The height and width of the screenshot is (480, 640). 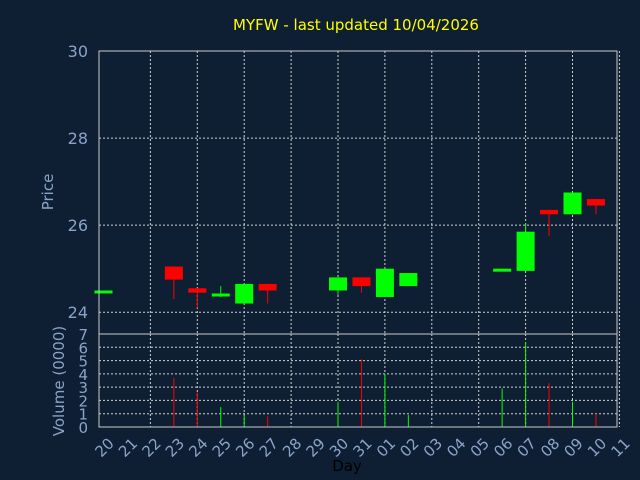 What do you see at coordinates (385, 384) in the screenshot?
I see `volume-bars` at bounding box center [385, 384].